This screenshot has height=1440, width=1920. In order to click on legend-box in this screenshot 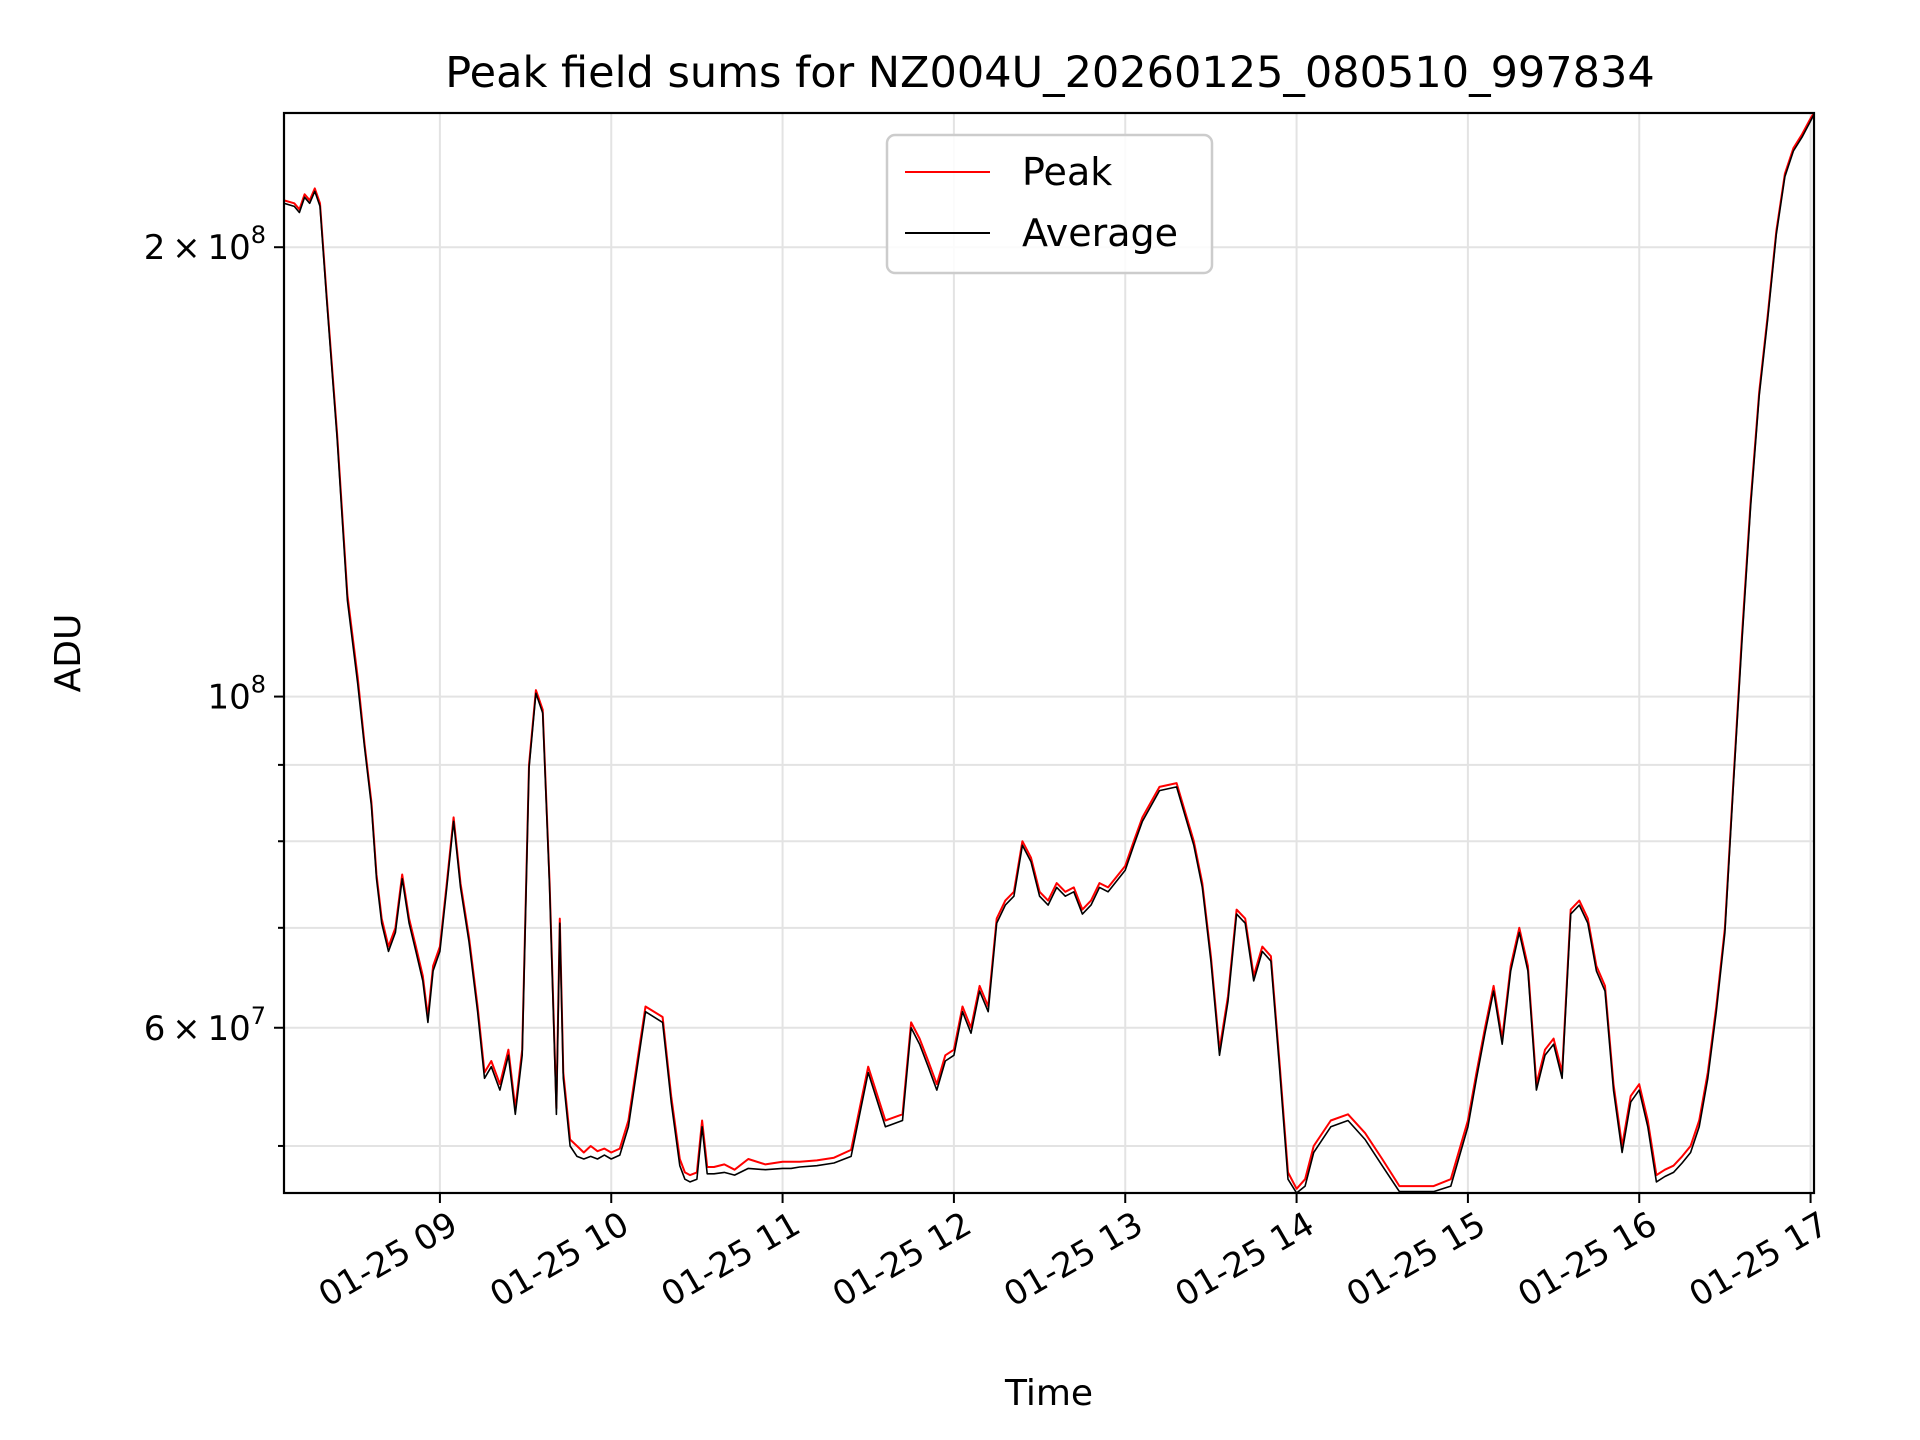, I will do `click(1049, 204)`.